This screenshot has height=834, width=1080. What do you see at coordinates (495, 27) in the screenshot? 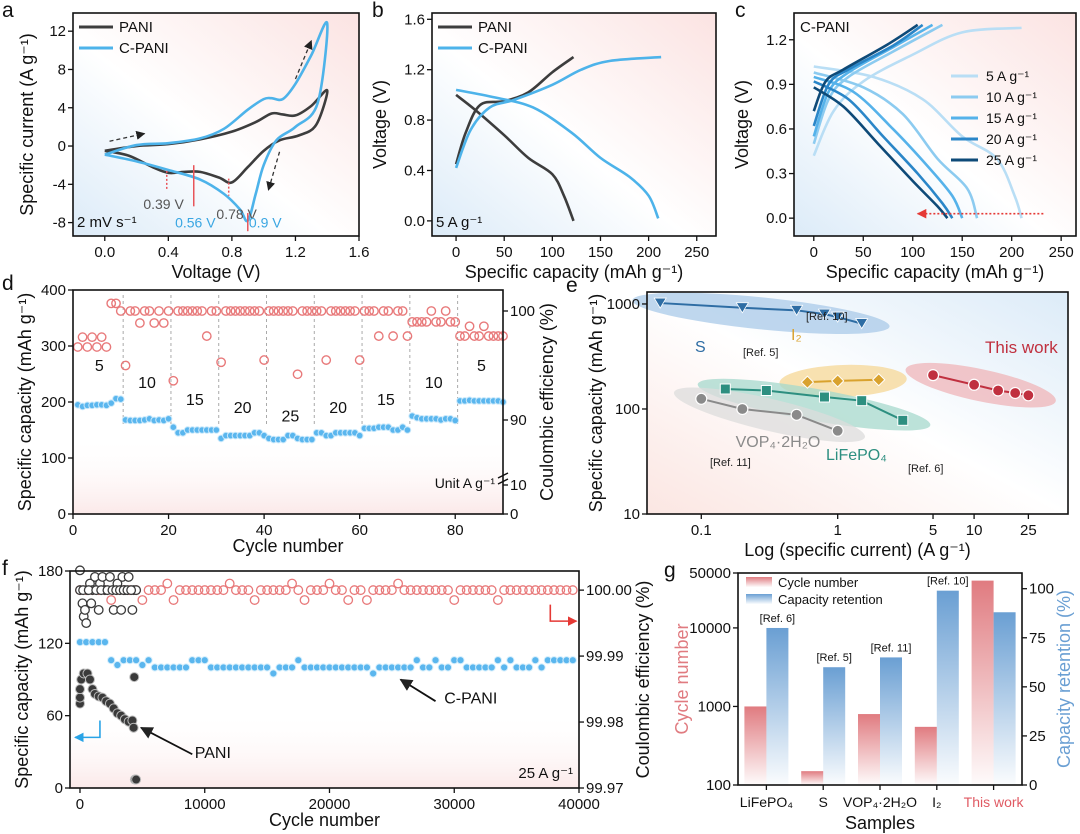
I see `legend-label: PANI` at bounding box center [495, 27].